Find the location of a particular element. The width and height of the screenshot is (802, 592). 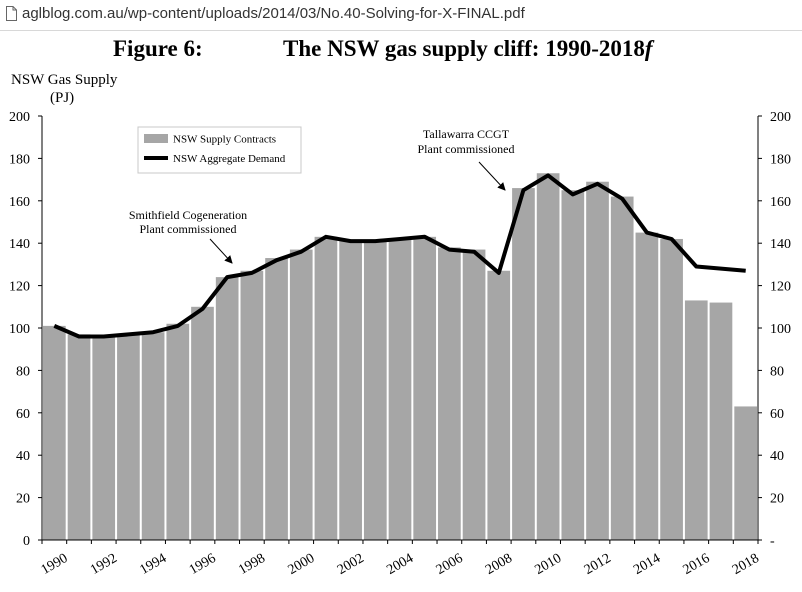

annotation-smithfield-line2: Plant commissioned is located at coordinates (188, 229).